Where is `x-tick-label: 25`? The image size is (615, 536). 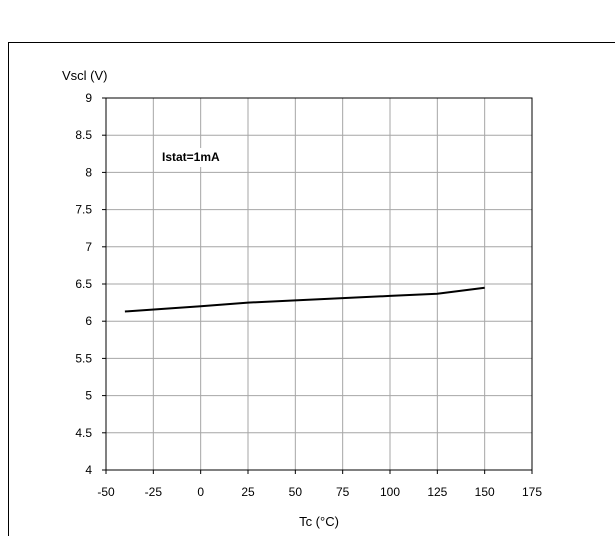
x-tick-label: 25 is located at coordinates (248, 492).